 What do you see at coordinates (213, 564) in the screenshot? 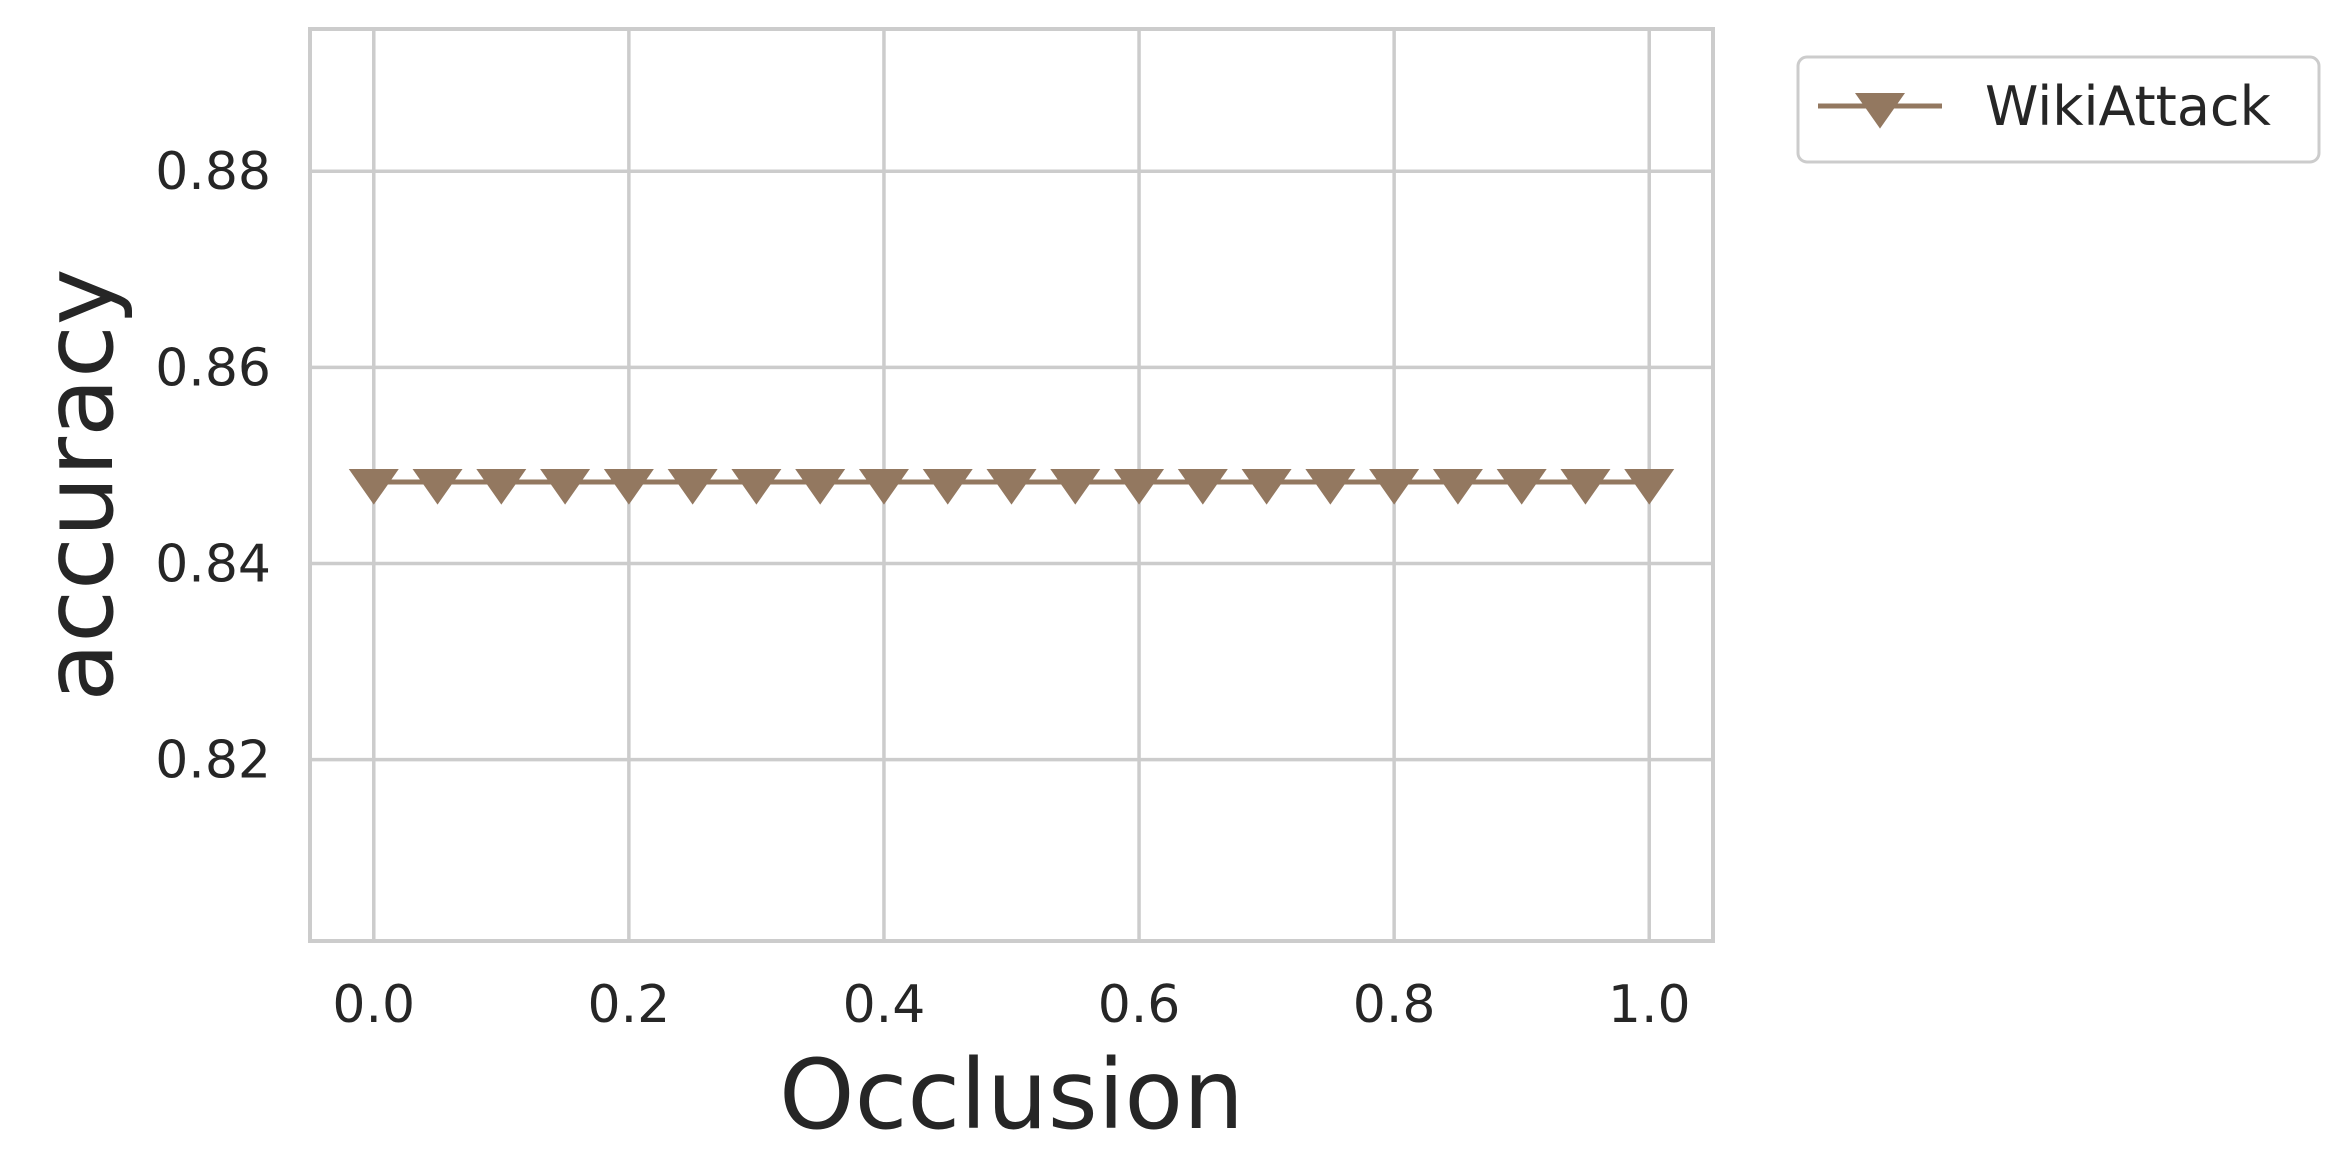
I see `y-tick-label: 0.84` at bounding box center [213, 564].